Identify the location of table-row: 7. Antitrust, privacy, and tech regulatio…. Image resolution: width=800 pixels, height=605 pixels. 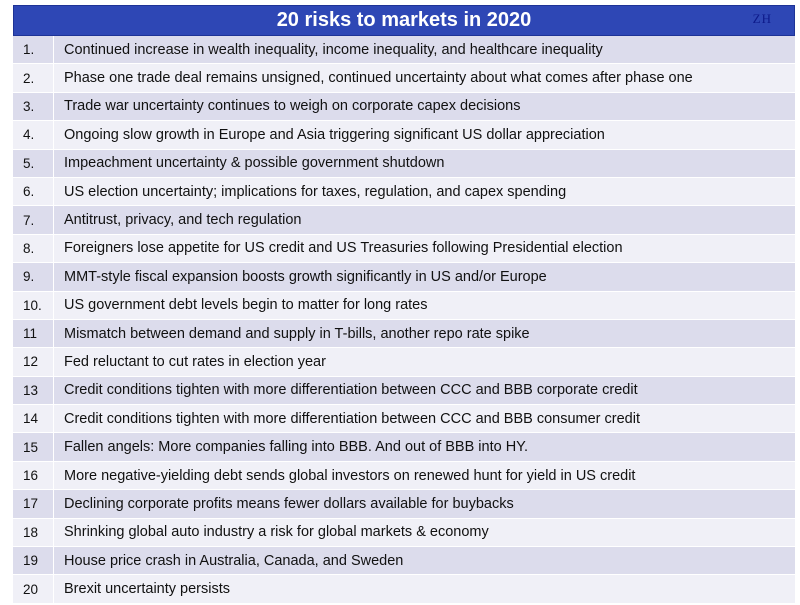
(404, 220).